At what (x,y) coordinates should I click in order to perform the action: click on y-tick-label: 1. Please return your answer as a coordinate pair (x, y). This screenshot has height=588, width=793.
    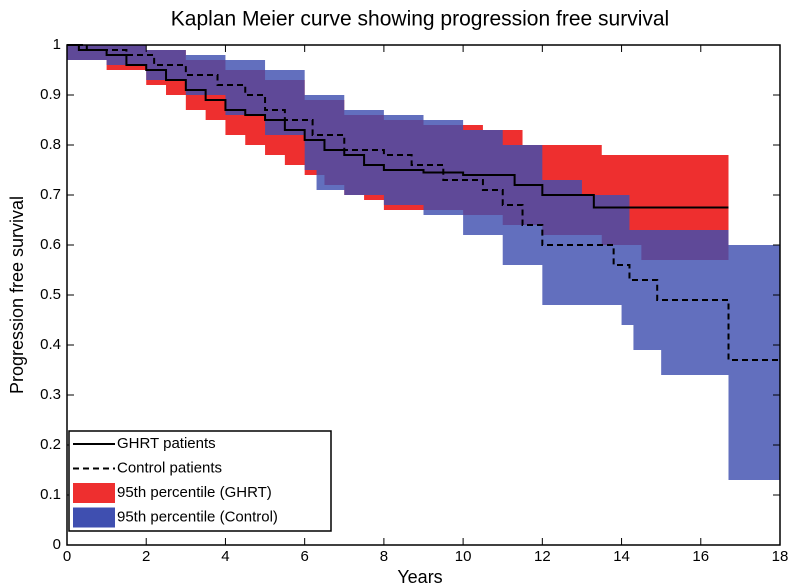
    Looking at the image, I should click on (57, 44).